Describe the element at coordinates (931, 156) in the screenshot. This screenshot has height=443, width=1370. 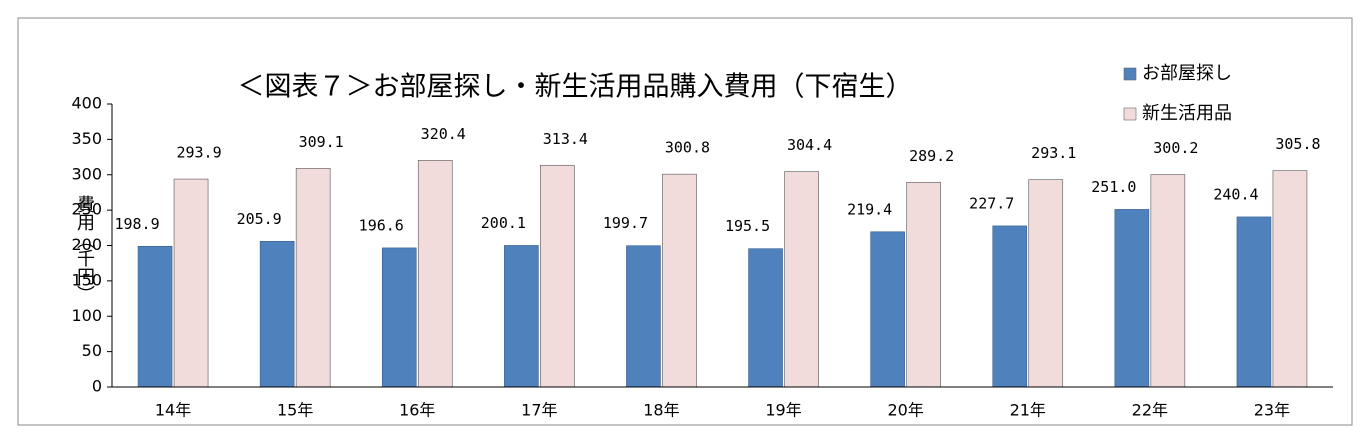
I see `value-label: 289.2` at that location.